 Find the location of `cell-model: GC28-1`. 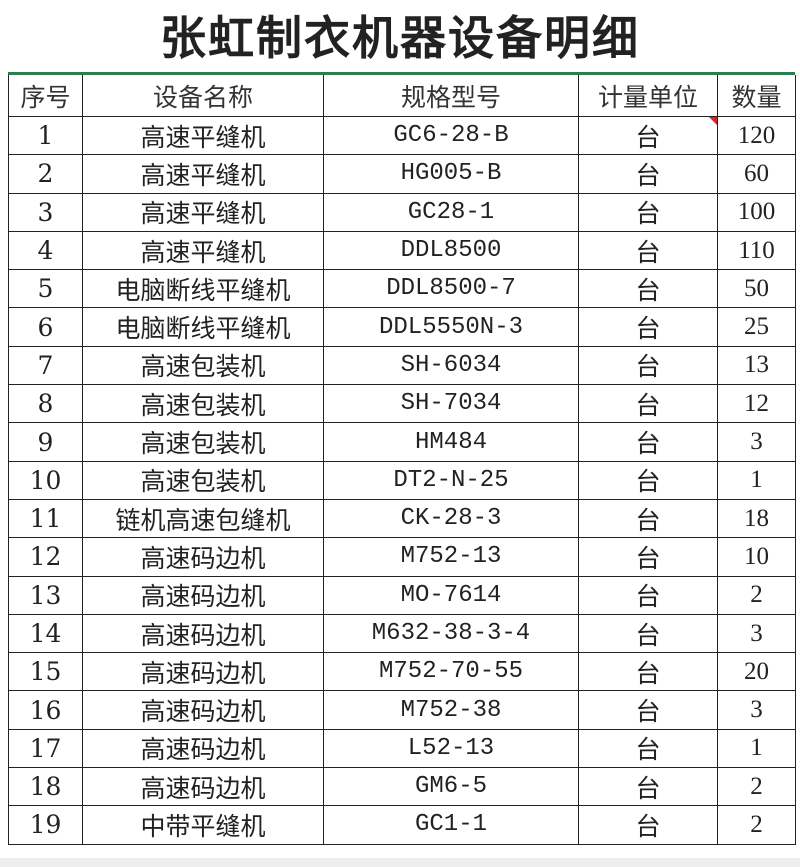

cell-model: GC28-1 is located at coordinates (451, 212).